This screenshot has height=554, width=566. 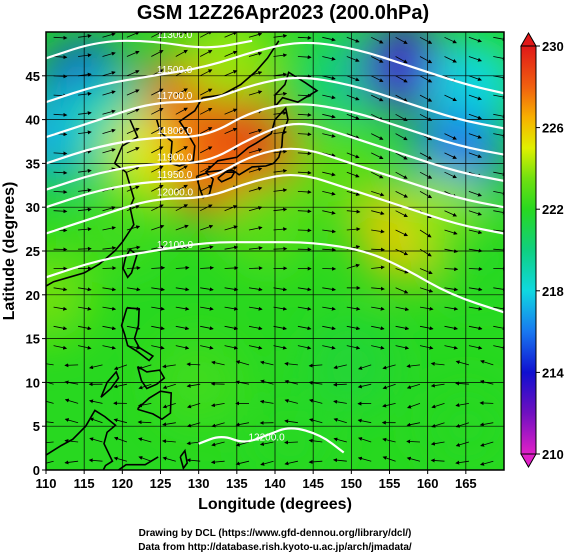 I want to click on y-tick-label-45: 45, so click(x=33, y=76).